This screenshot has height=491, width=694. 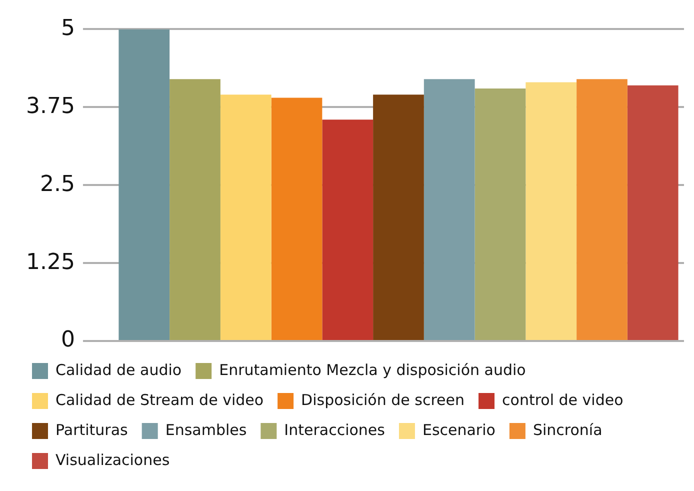 I want to click on legend-label: Ensambles, so click(x=206, y=429).